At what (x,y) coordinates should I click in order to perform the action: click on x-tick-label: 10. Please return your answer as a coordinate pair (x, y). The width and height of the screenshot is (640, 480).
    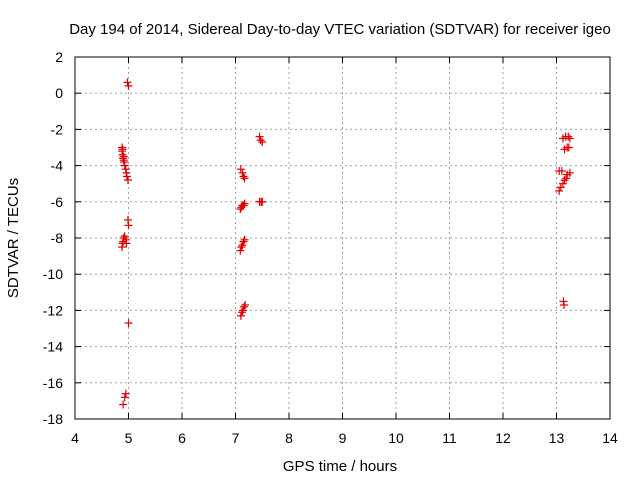
    Looking at the image, I should click on (396, 438).